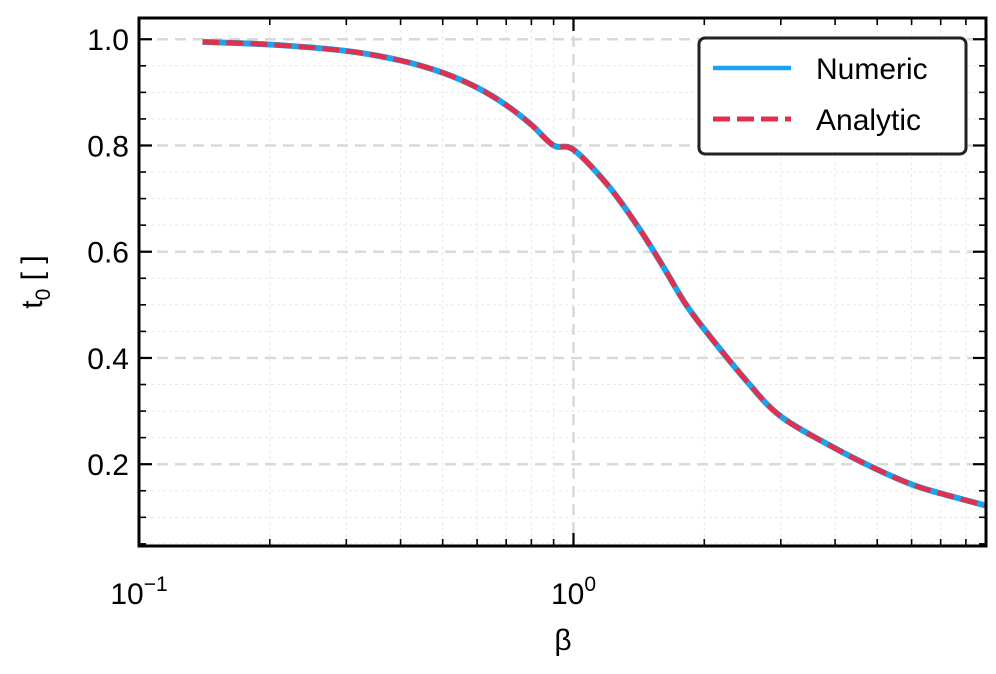  I want to click on y-axis-label-unit: [ ], so click(32, 271).